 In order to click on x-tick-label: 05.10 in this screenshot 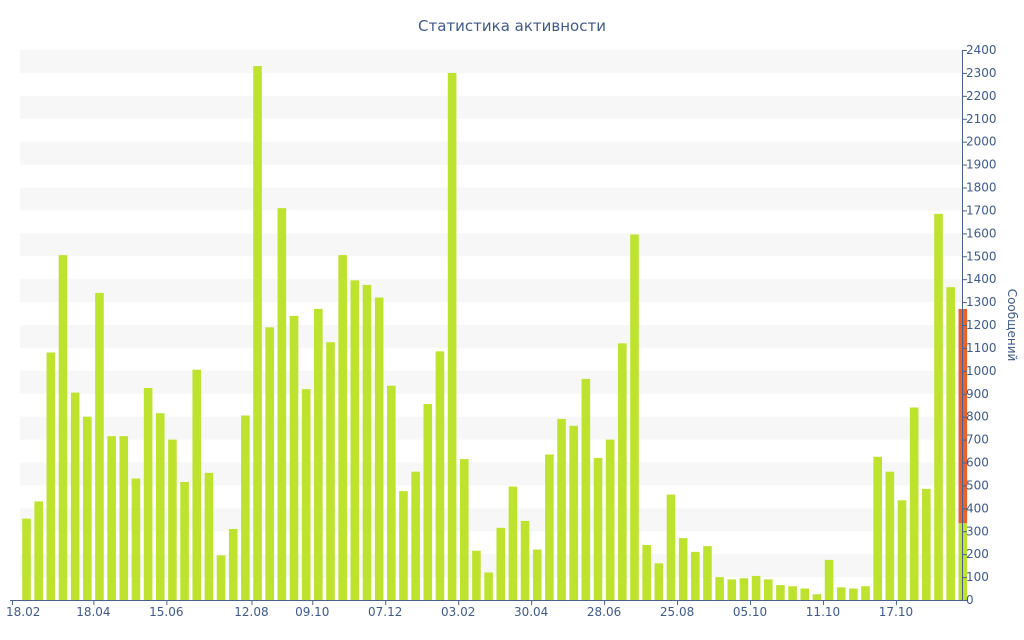, I will do `click(750, 612)`.